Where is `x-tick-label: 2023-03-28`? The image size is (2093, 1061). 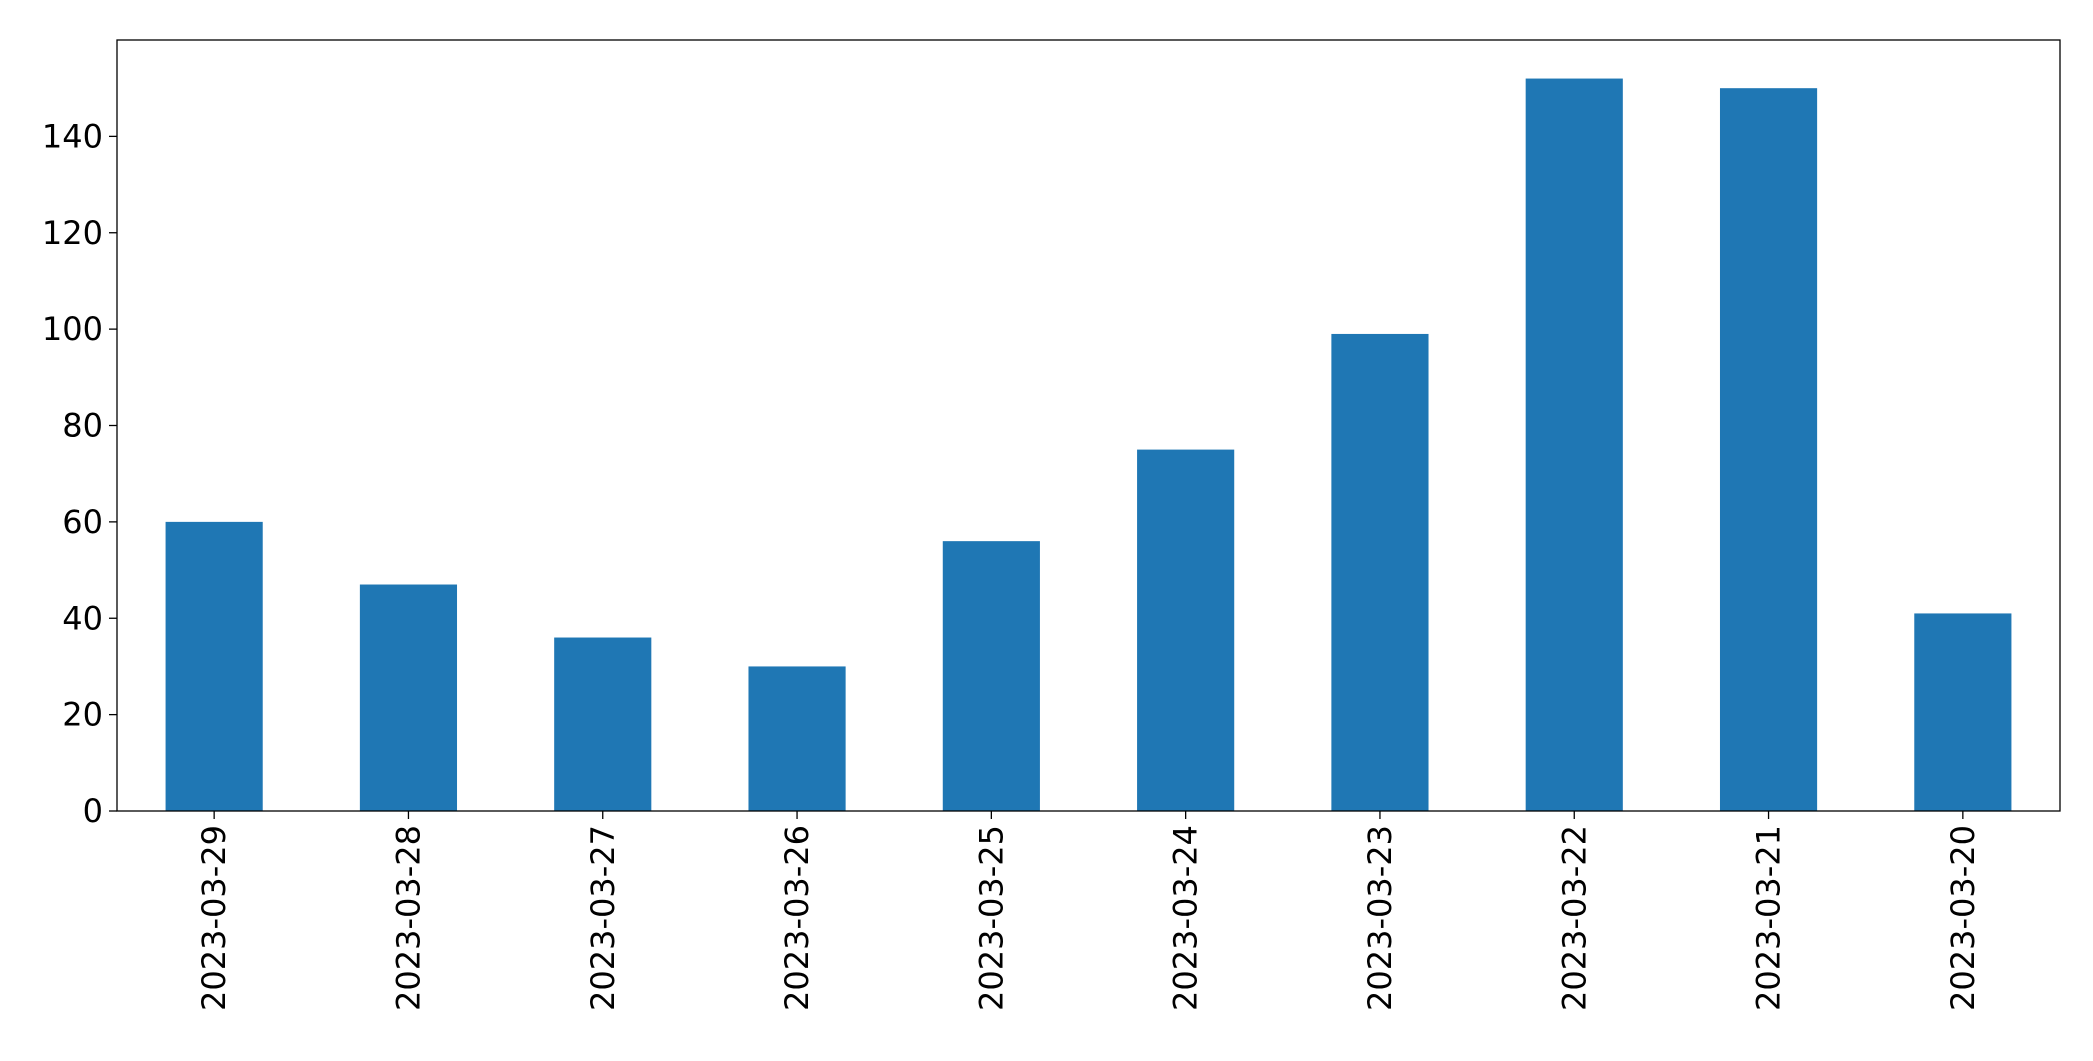 x-tick-label: 2023-03-28 is located at coordinates (408, 918).